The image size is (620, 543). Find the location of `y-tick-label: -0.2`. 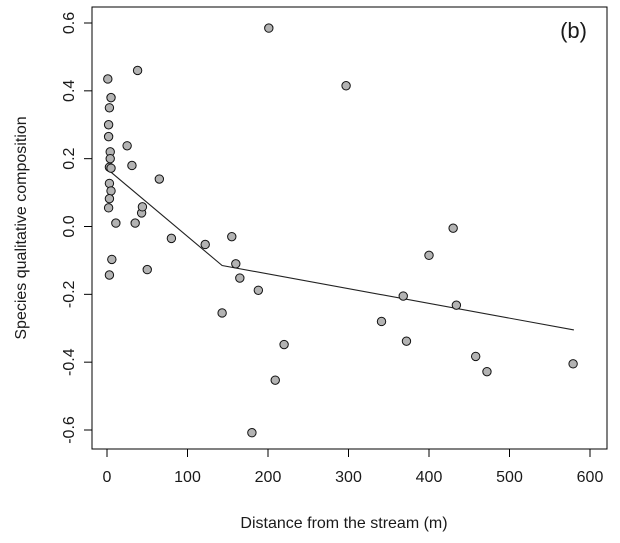

y-tick-label: -0.2 is located at coordinates (69, 294).